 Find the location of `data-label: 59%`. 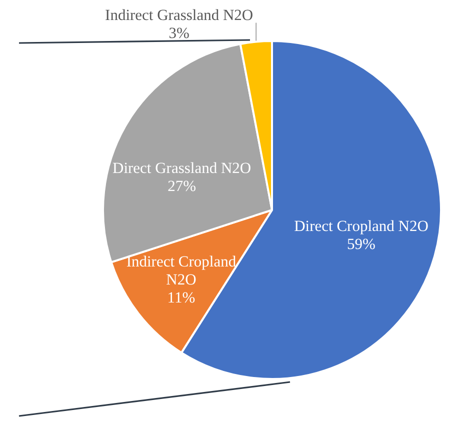

data-label: 59% is located at coordinates (361, 245).